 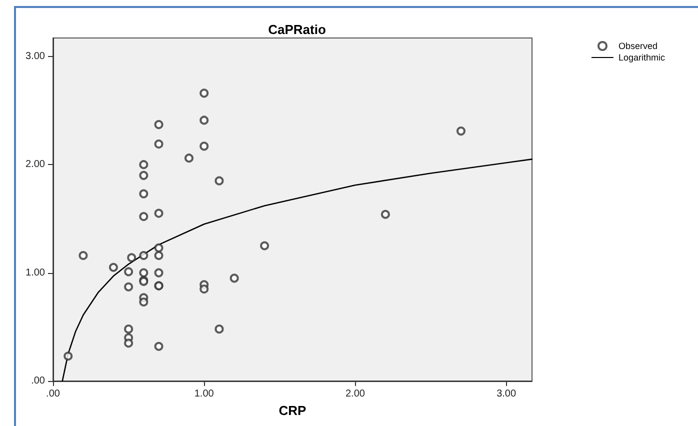 What do you see at coordinates (638, 46) in the screenshot?
I see `legend-label: Observed` at bounding box center [638, 46].